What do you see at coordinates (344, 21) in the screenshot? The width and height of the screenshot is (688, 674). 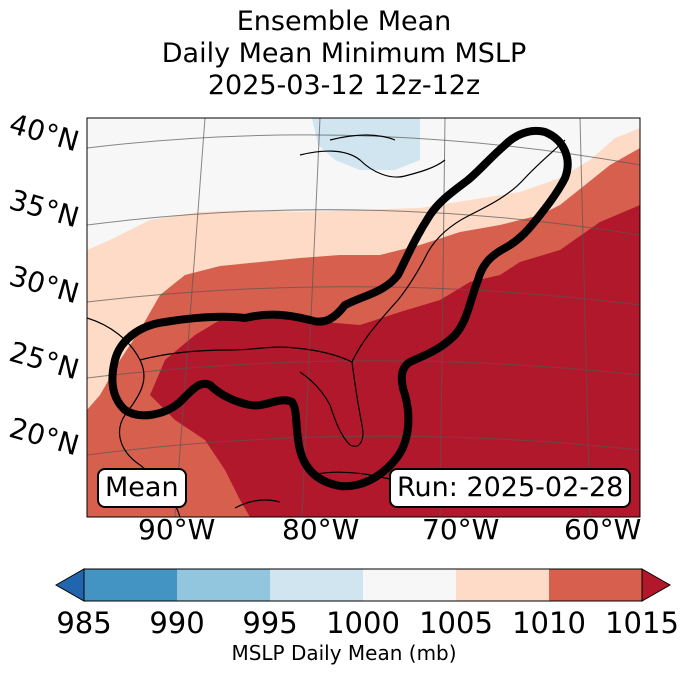 I see `title-line-1: Ensemble Mean` at bounding box center [344, 21].